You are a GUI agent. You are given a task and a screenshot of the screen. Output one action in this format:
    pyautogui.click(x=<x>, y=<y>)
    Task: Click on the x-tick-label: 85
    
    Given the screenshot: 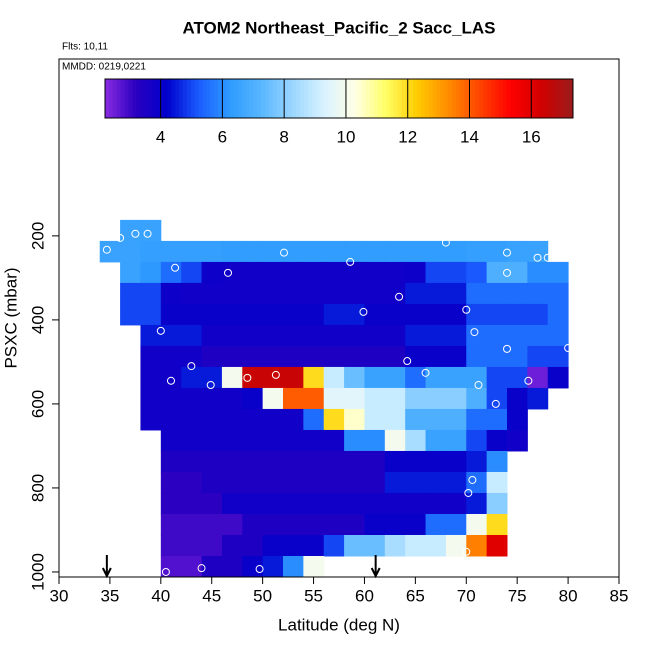 What is the action you would take?
    pyautogui.click(x=619, y=595)
    